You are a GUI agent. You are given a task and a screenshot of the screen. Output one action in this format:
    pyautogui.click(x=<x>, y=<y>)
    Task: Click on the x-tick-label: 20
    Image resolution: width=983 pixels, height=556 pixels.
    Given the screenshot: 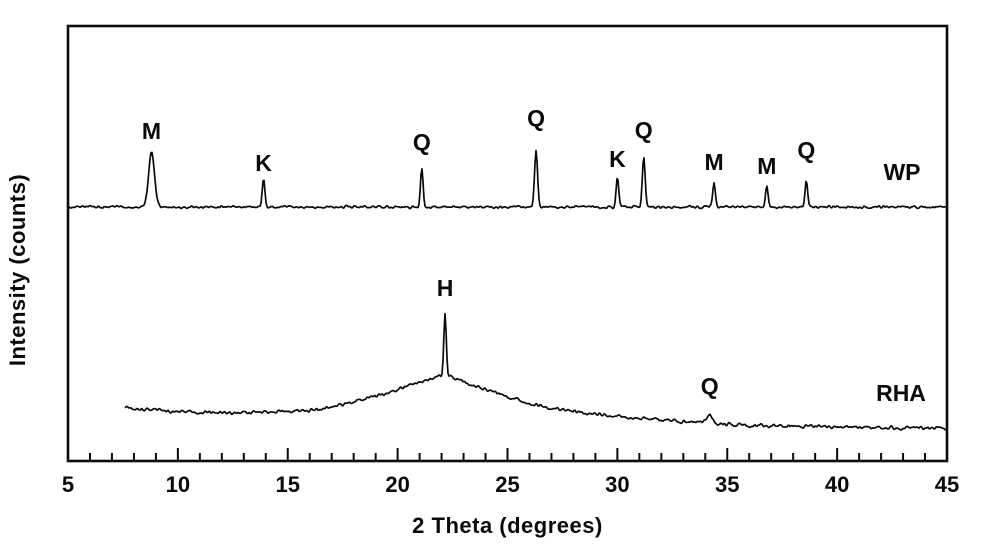 What is the action you would take?
    pyautogui.click(x=397, y=484)
    